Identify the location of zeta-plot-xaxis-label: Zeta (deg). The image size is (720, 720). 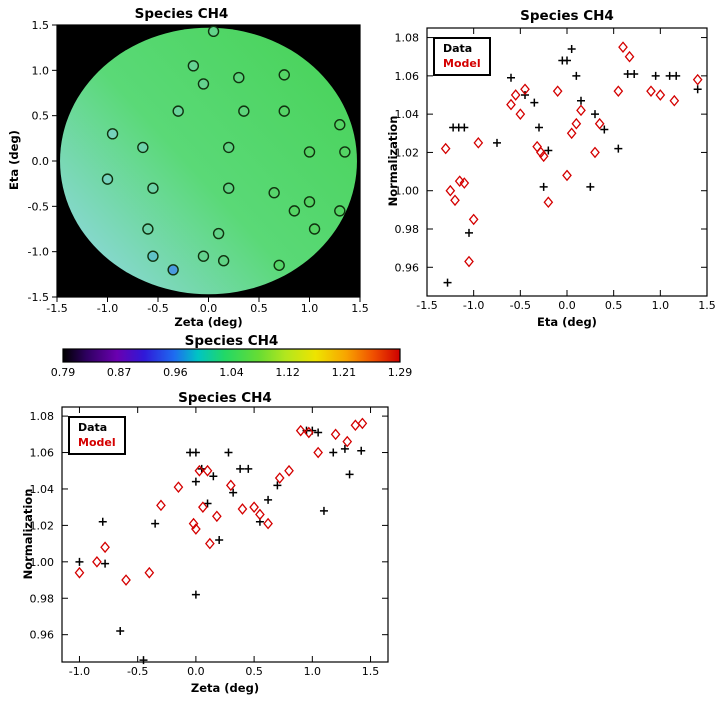
(225, 688).